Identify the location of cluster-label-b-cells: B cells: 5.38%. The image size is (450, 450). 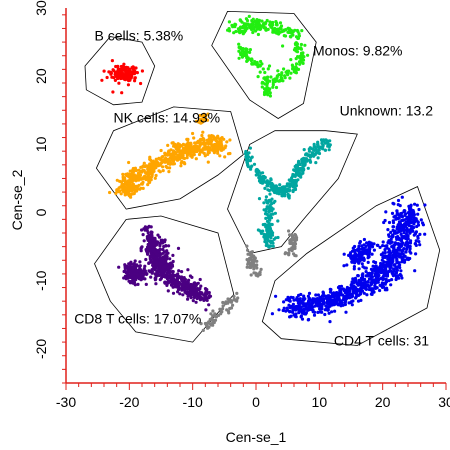
(139, 36).